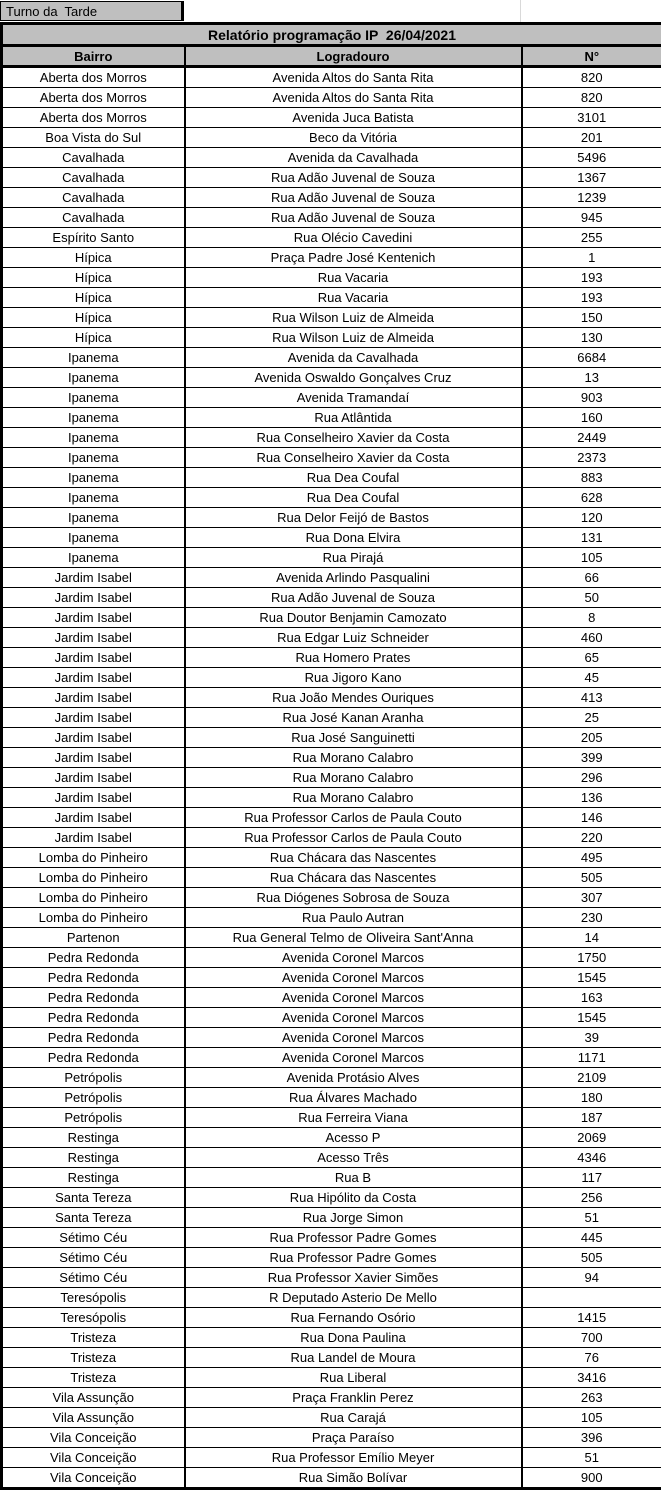 The width and height of the screenshot is (661, 1490). Describe the element at coordinates (591, 98) in the screenshot. I see `numero-cell: 820` at that location.